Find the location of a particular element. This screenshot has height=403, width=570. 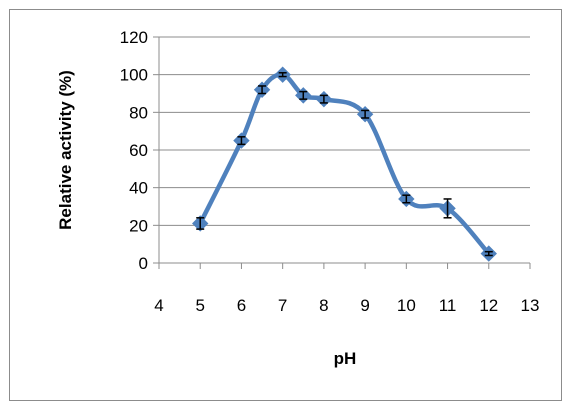

y-tick-label: 0 is located at coordinates (143, 263).